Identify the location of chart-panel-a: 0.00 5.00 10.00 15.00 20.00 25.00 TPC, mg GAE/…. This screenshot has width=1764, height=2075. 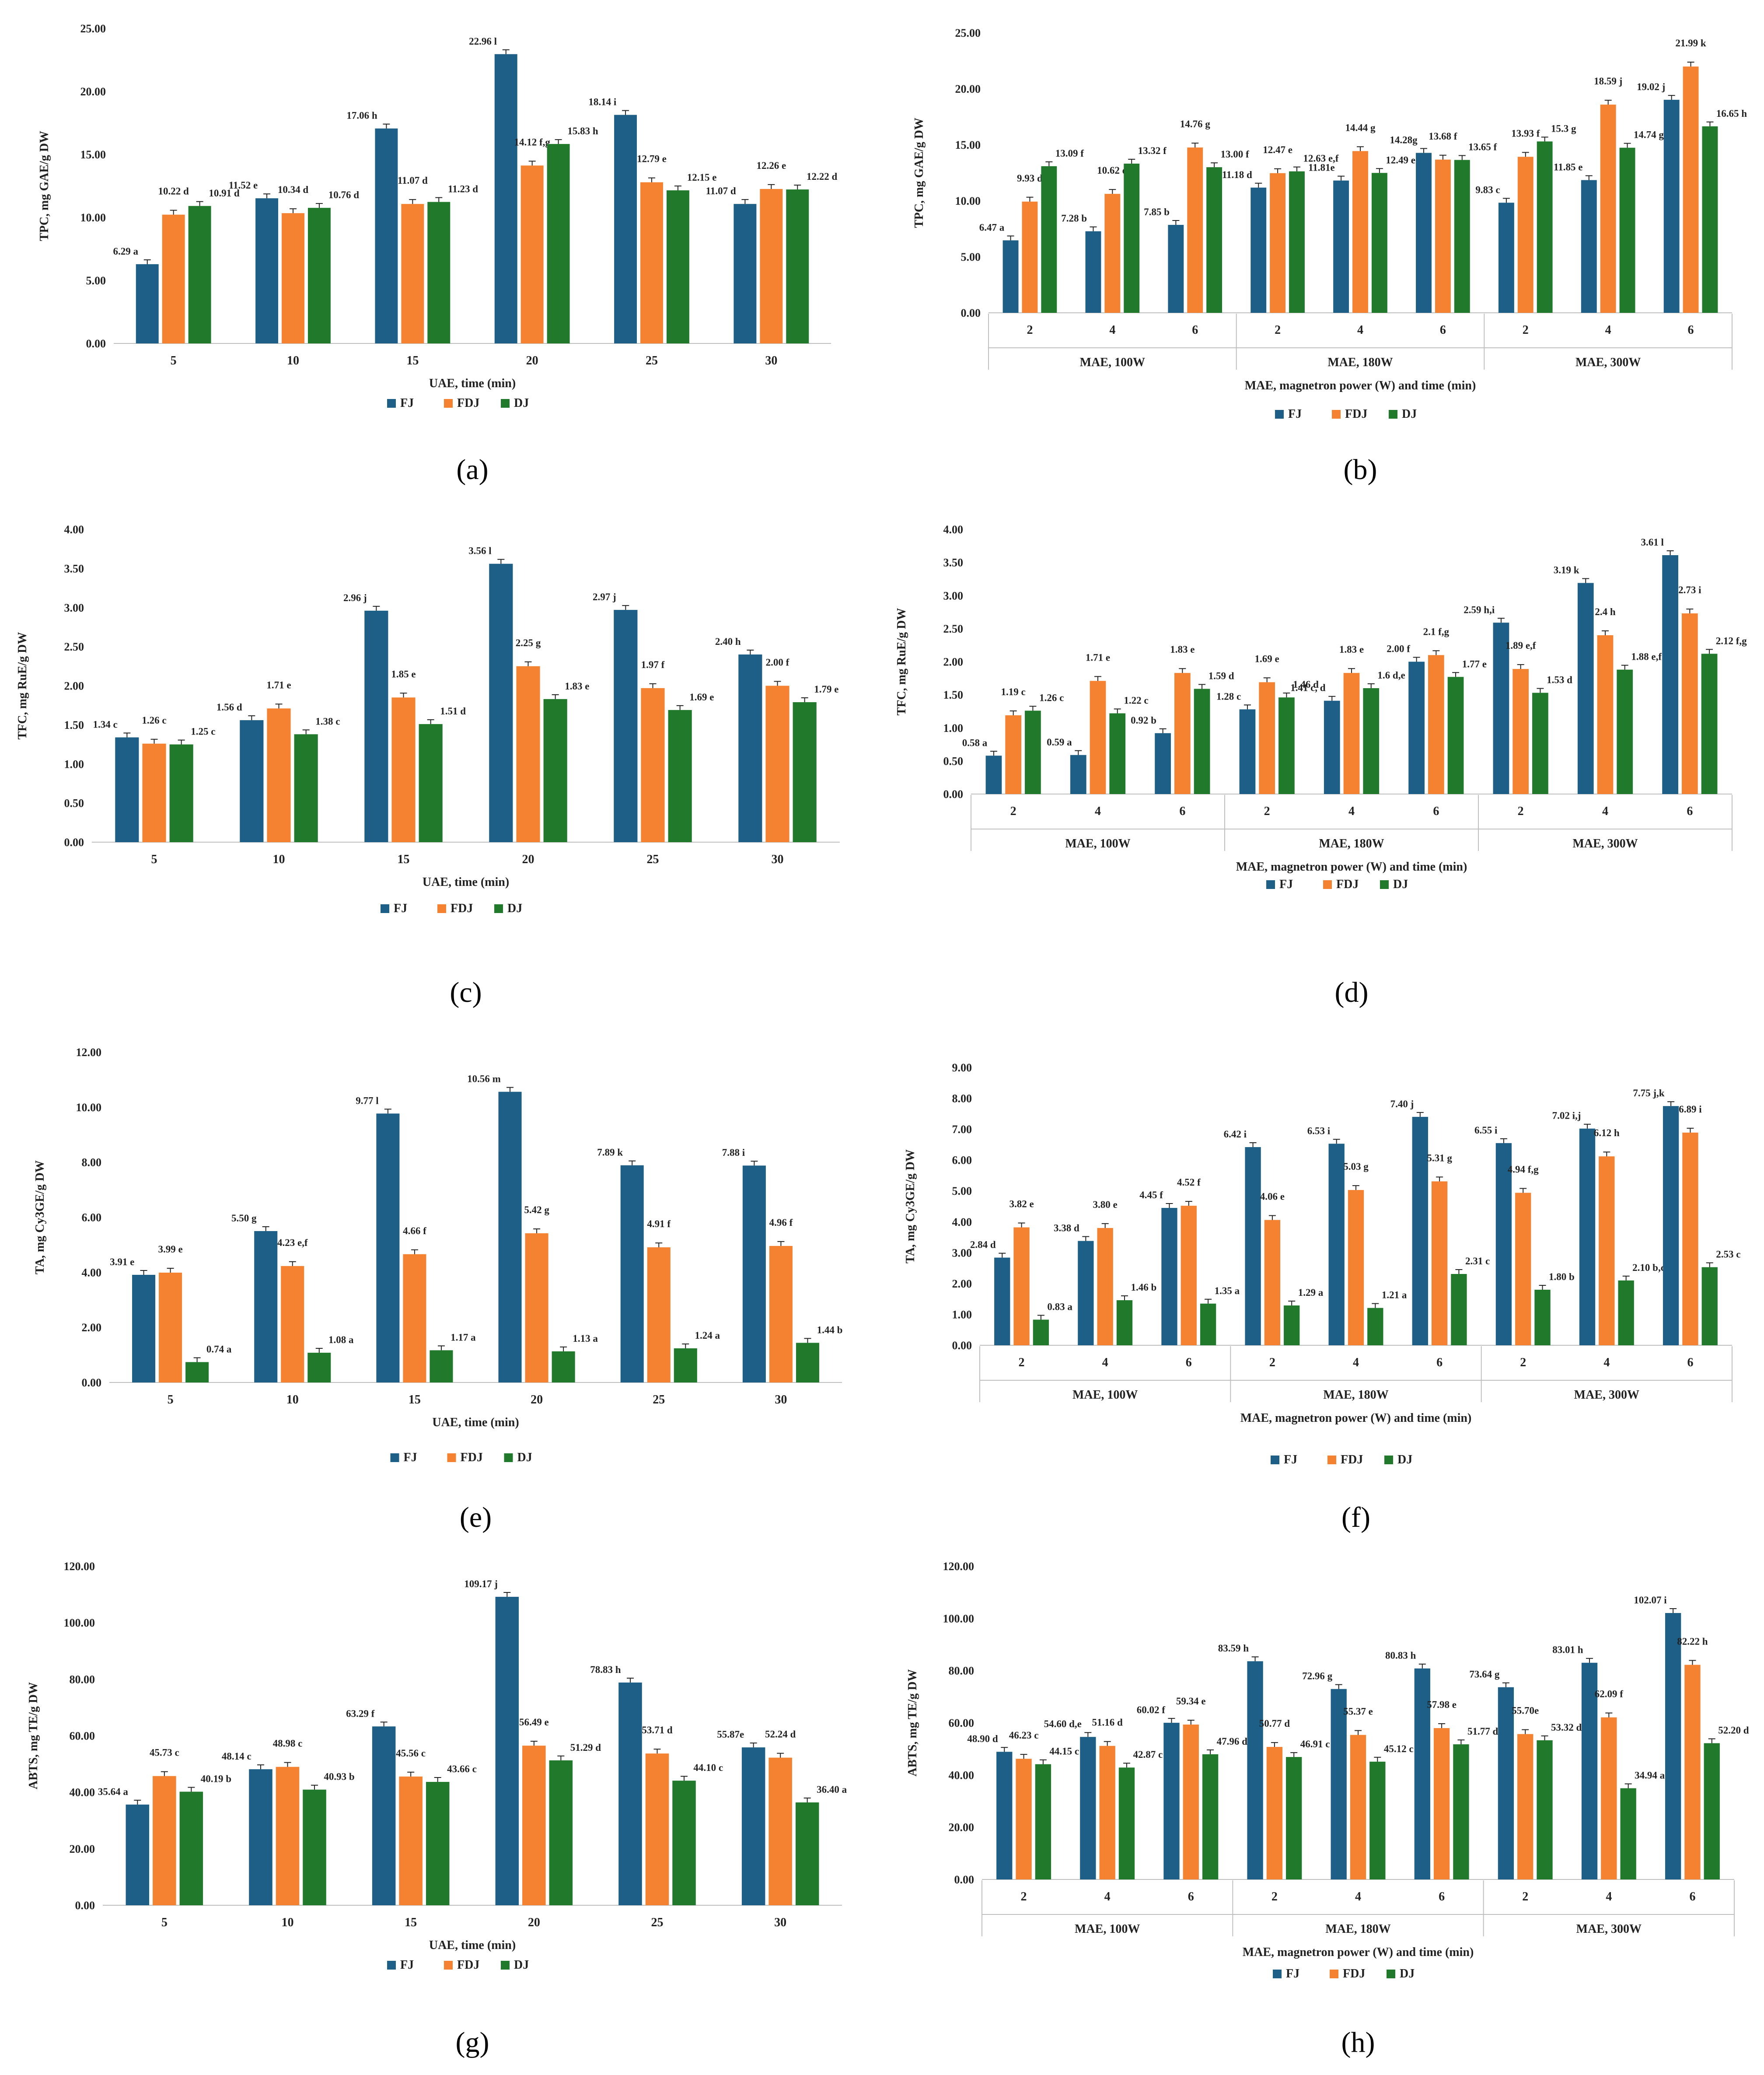
(438, 254).